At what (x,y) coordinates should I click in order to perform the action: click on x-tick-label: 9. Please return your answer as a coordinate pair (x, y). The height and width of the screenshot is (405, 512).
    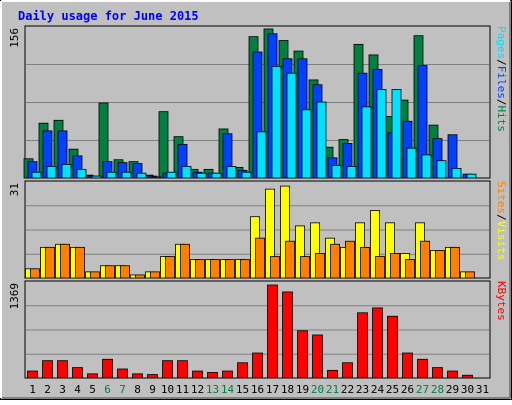
    Looking at the image, I should click on (152, 389).